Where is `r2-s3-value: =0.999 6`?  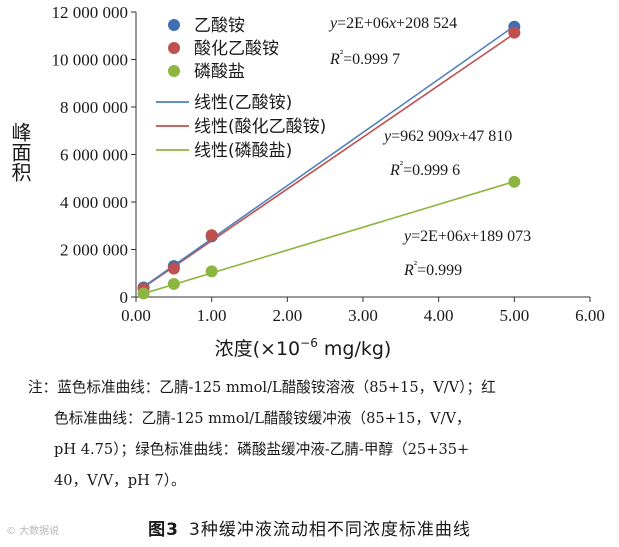
r2-s3-value: =0.999 6 is located at coordinates (431, 170).